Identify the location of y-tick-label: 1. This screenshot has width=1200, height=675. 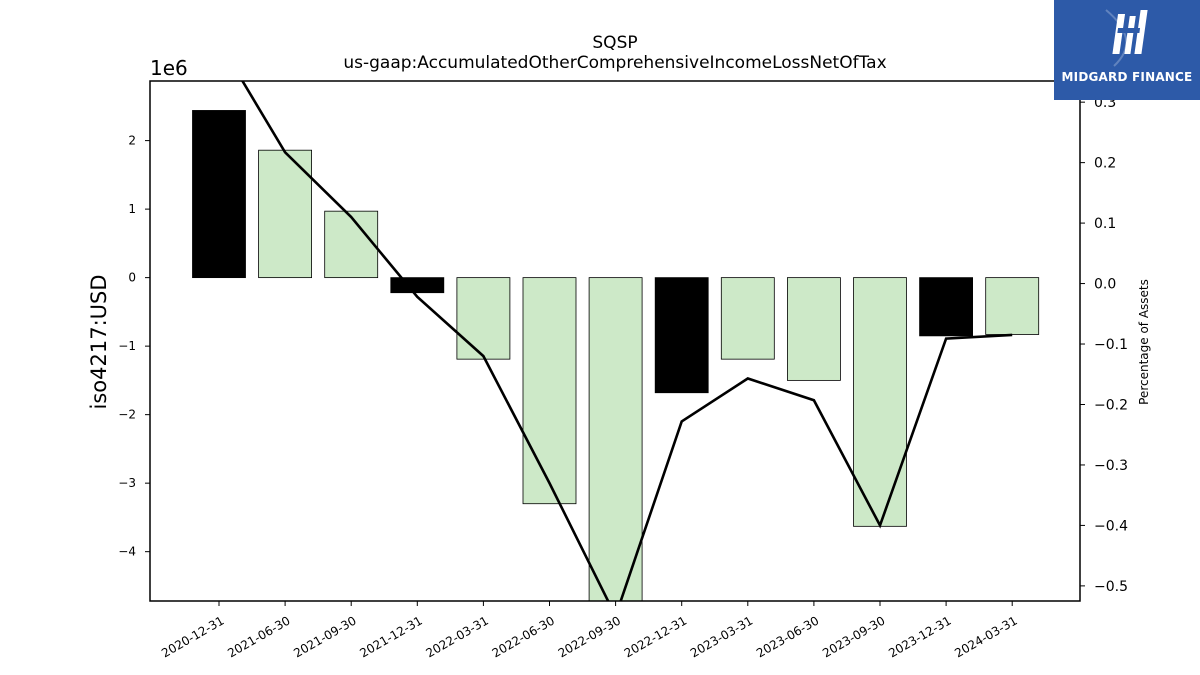
(132, 209).